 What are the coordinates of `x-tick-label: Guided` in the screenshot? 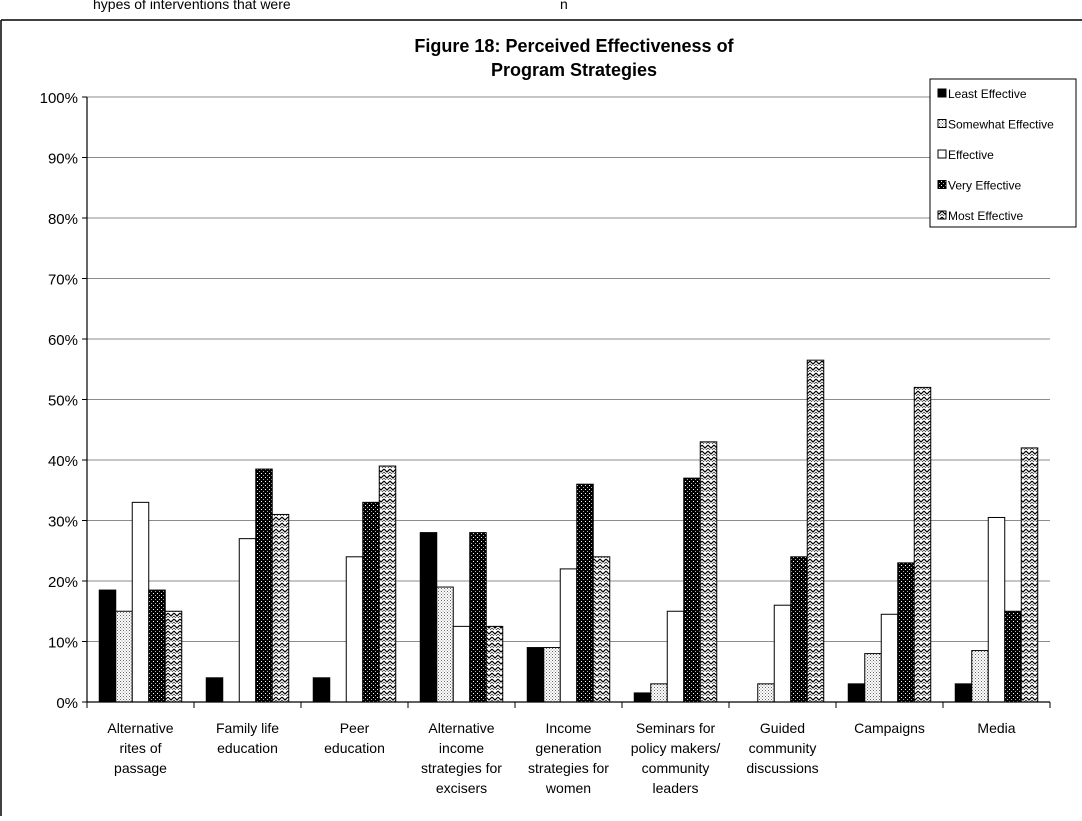 It's located at (782, 728).